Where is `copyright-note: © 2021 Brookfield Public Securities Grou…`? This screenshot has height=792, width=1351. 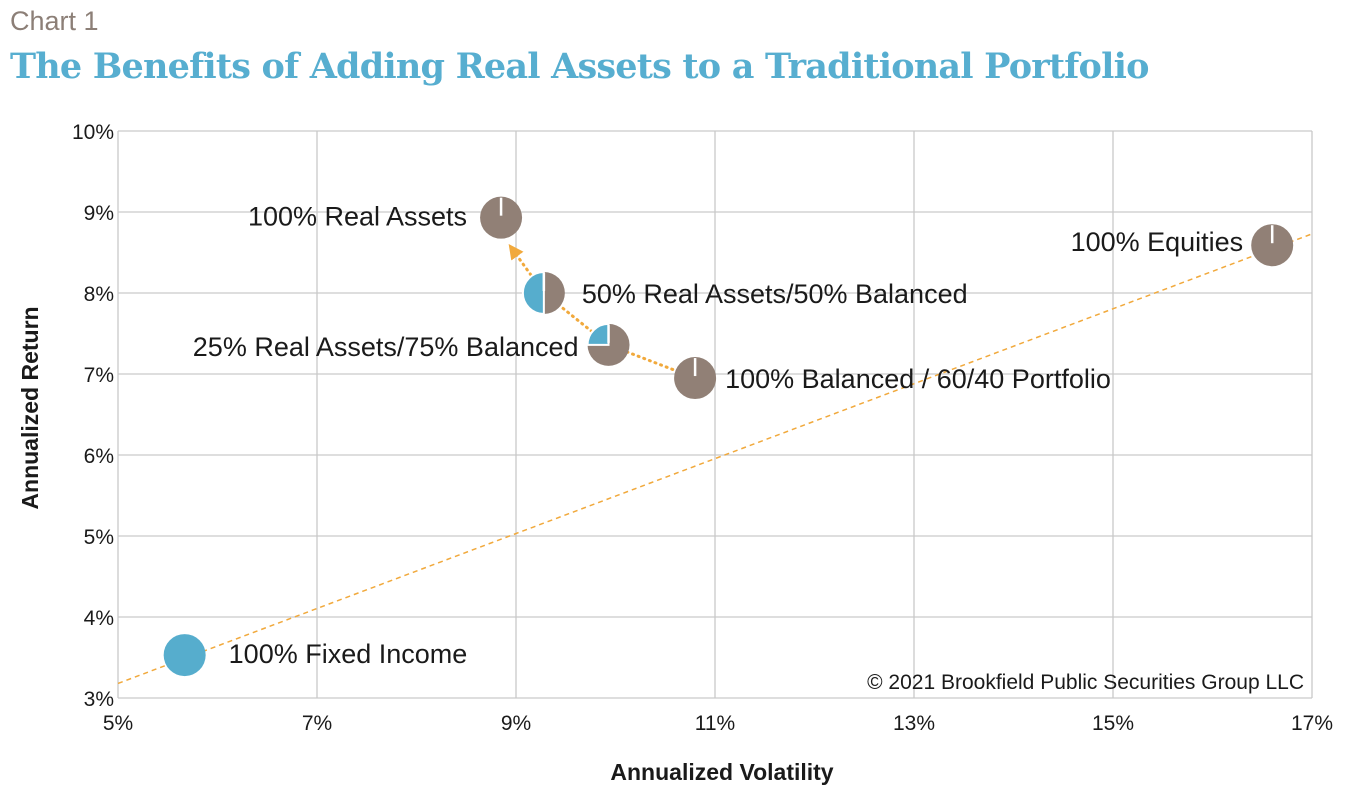
copyright-note: © 2021 Brookfield Public Securities Grou… is located at coordinates (1085, 682).